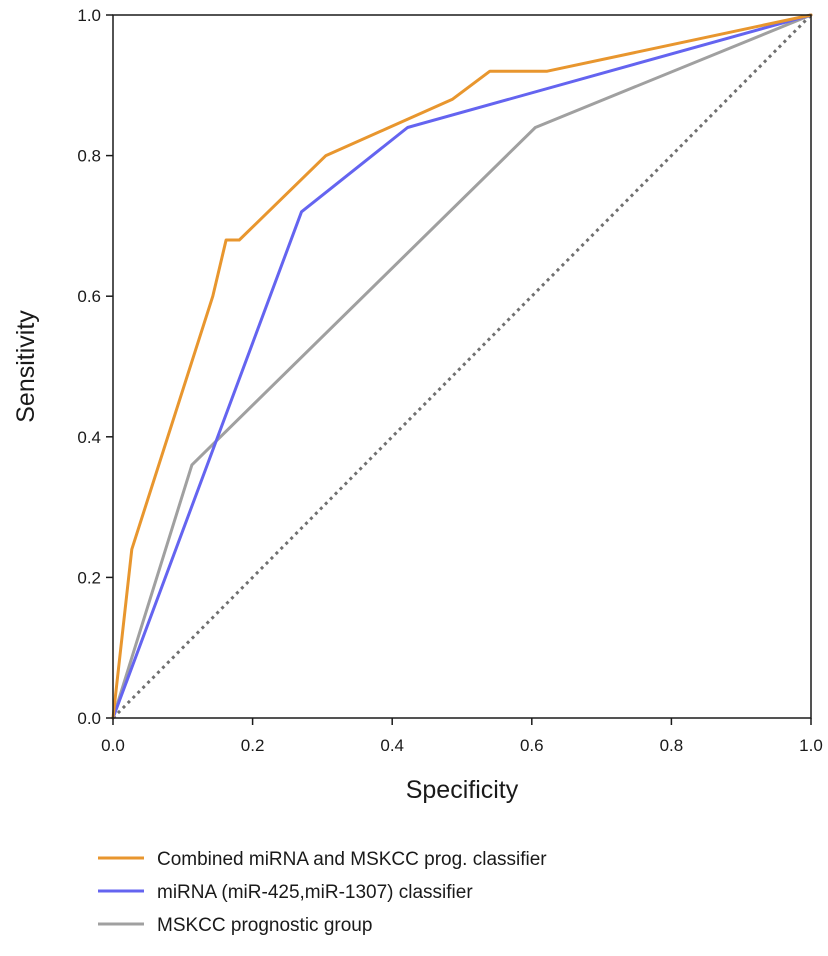 This screenshot has width=828, height=956. Describe the element at coordinates (392, 745) in the screenshot. I see `x-tick-label: 0.4` at that location.